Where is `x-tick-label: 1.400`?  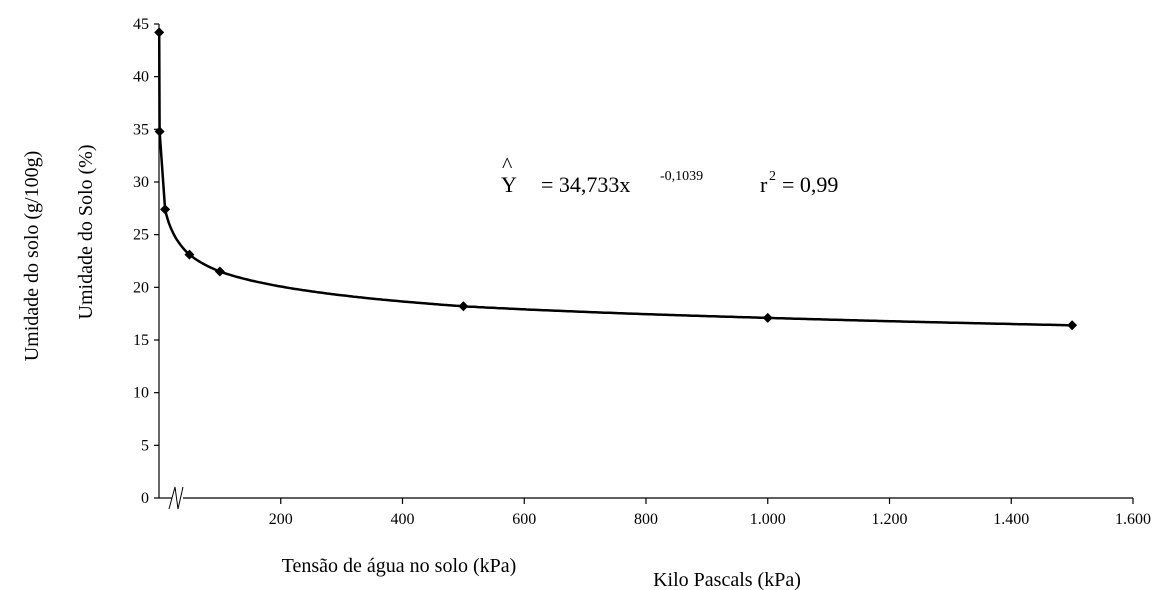 x-tick-label: 1.400 is located at coordinates (1011, 519).